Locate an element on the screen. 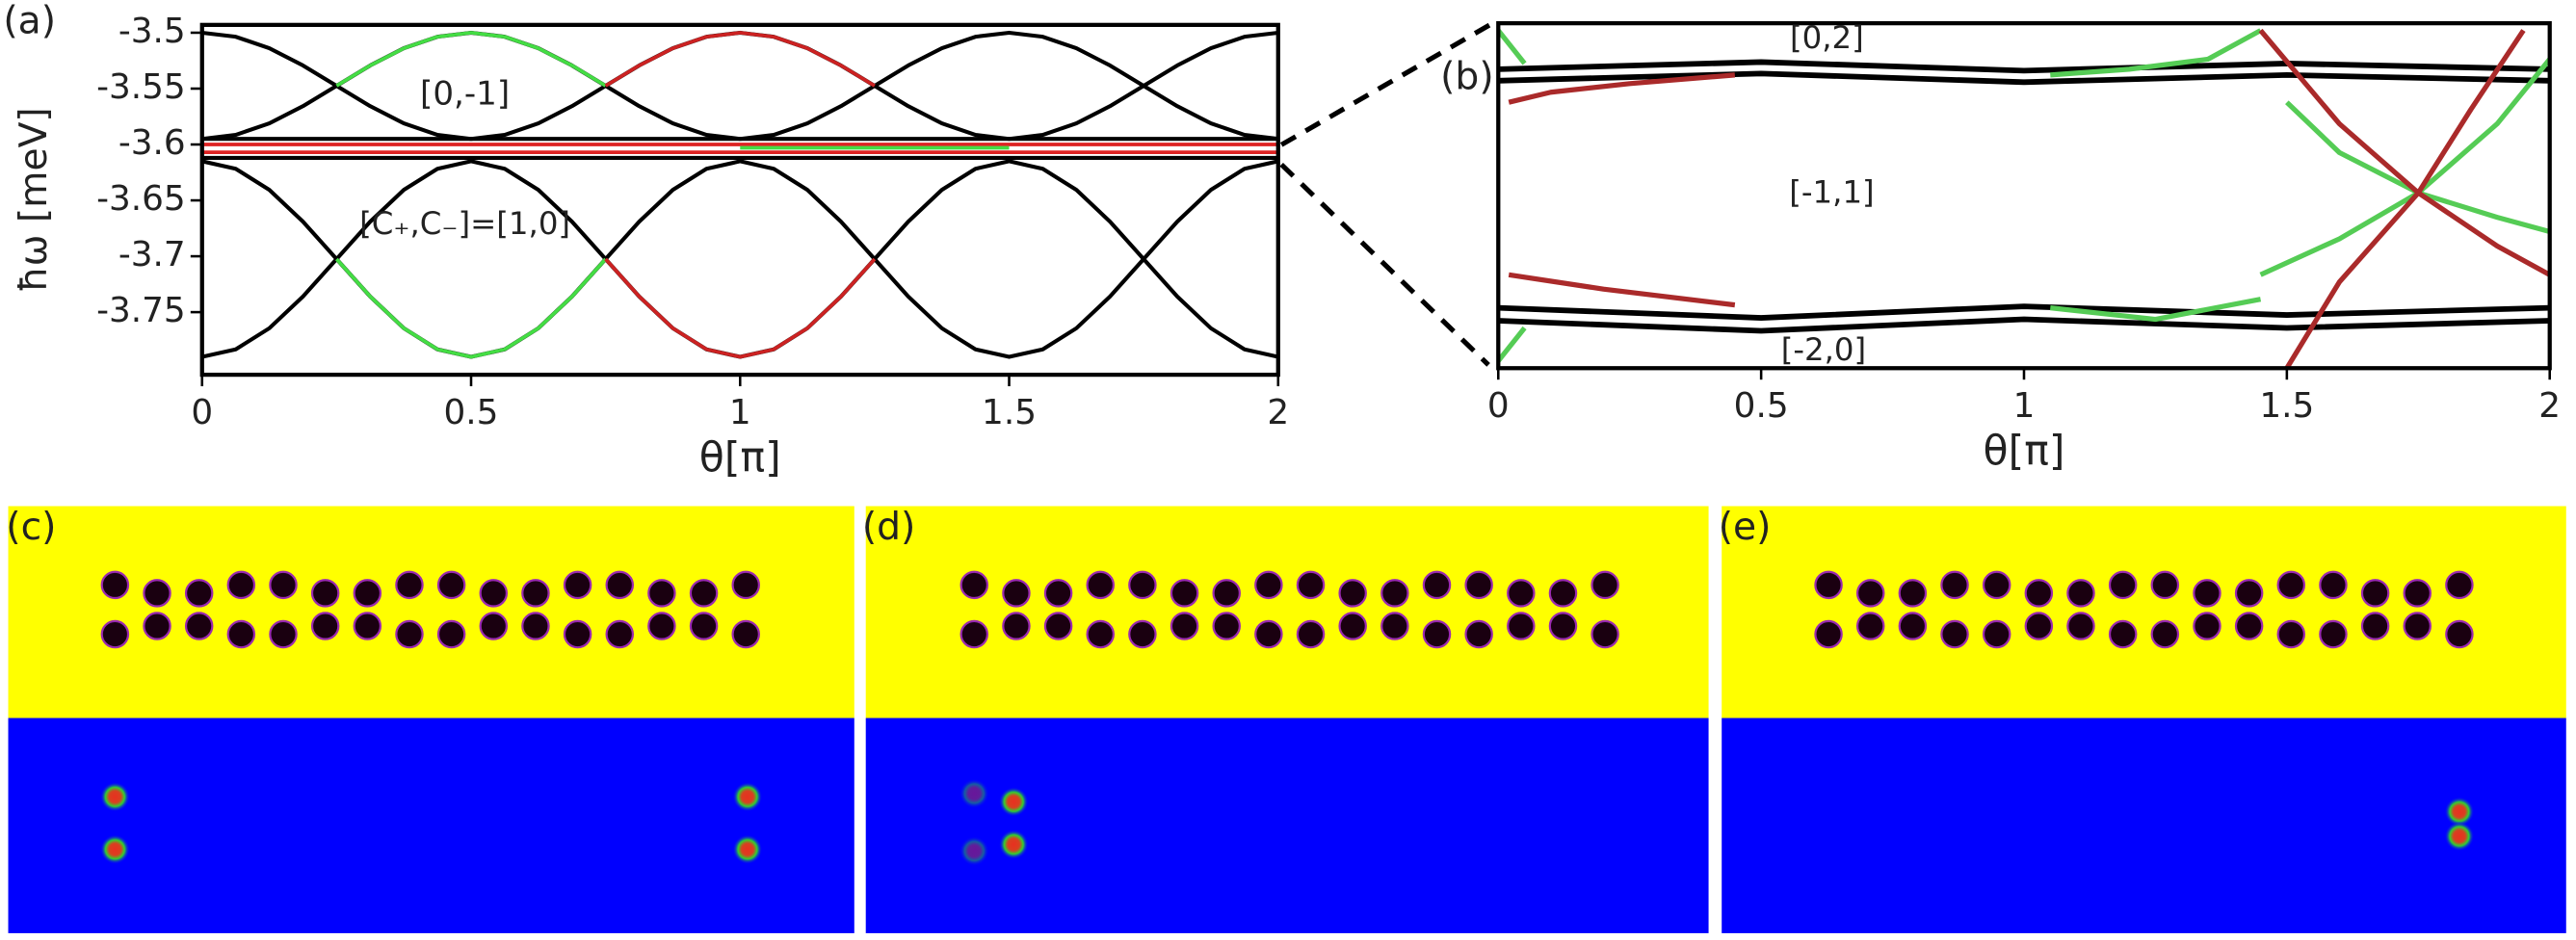 Image resolution: width=2576 pixels, height=940 pixels. y-axis-label: ħω [meV] is located at coordinates (34, 199).